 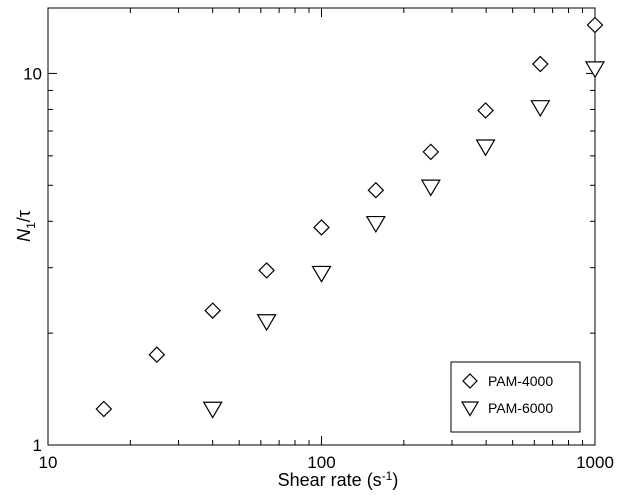 I want to click on y-axis-title: N1/τ, so click(x=26, y=226).